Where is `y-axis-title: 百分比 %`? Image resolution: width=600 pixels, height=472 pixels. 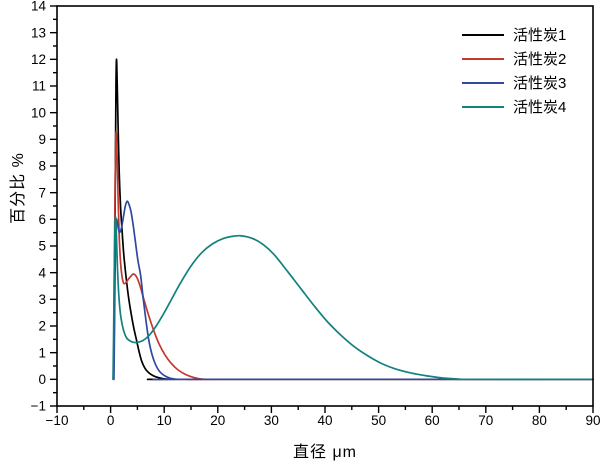
y-axis-title: 百分比 % is located at coordinates (18, 188).